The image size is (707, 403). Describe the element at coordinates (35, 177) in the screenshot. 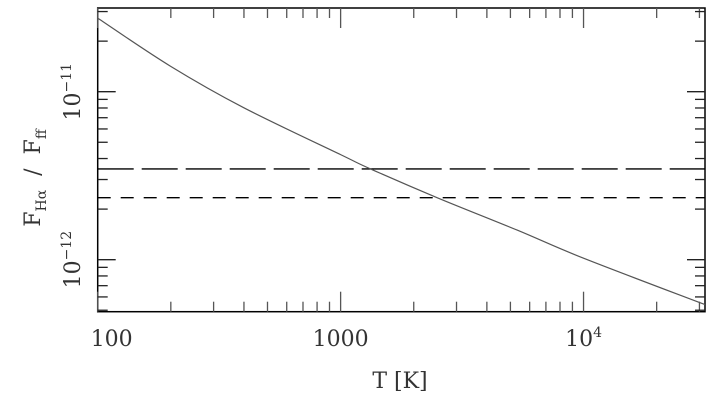

I see `y-axis-label: FHα/Fff` at that location.